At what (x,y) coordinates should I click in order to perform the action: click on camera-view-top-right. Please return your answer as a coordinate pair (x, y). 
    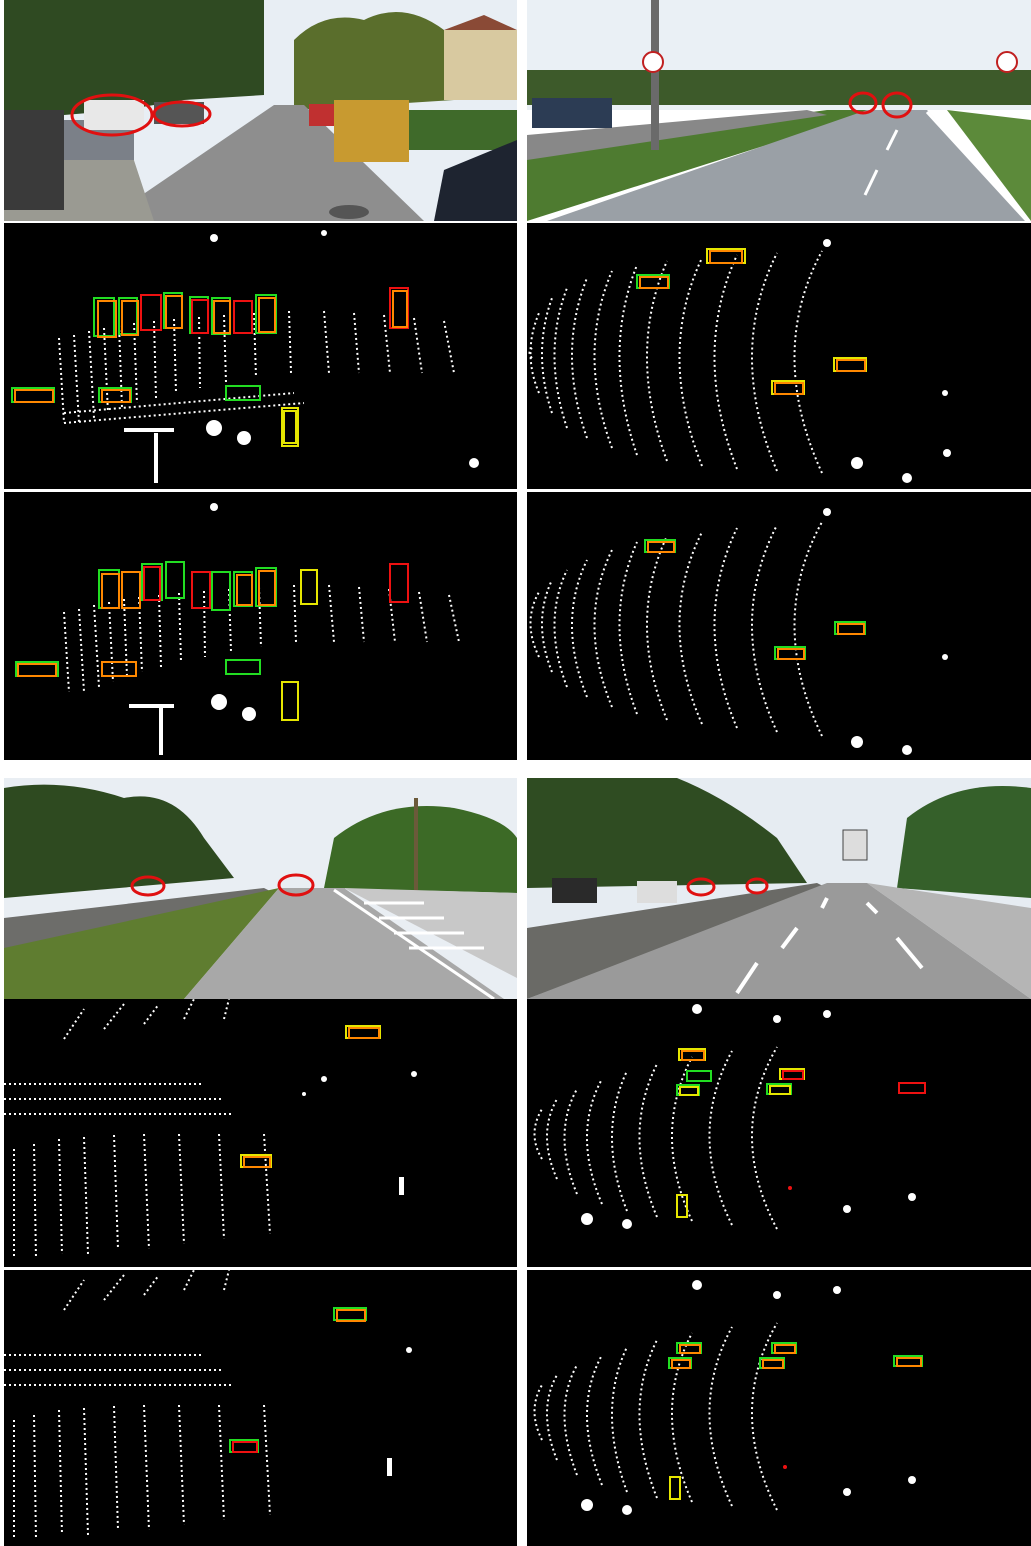
    Looking at the image, I should click on (779, 110).